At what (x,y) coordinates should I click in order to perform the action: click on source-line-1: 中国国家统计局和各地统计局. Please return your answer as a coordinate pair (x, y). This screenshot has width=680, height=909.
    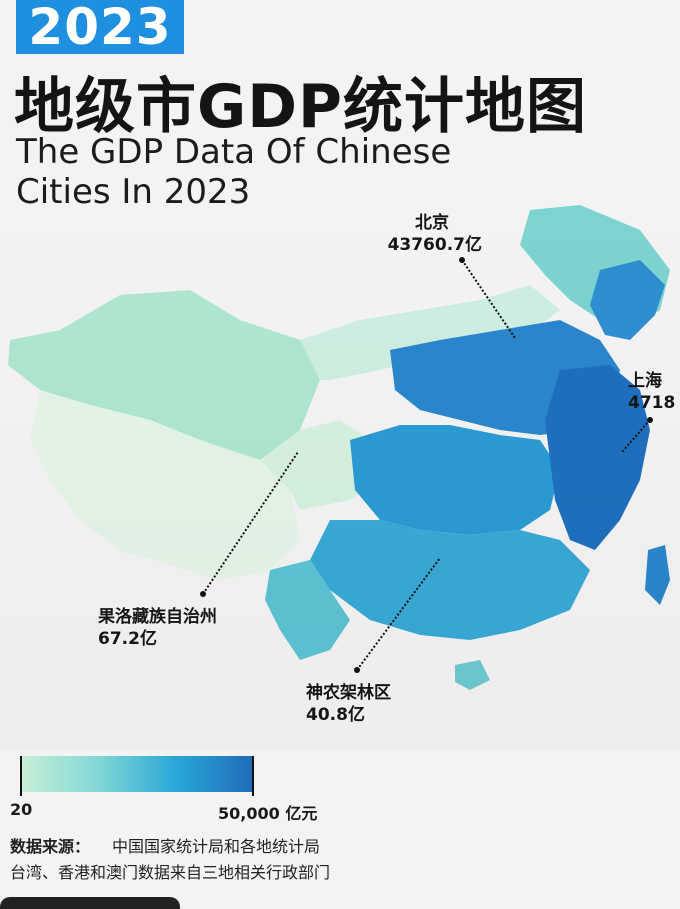
    Looking at the image, I should click on (216, 846).